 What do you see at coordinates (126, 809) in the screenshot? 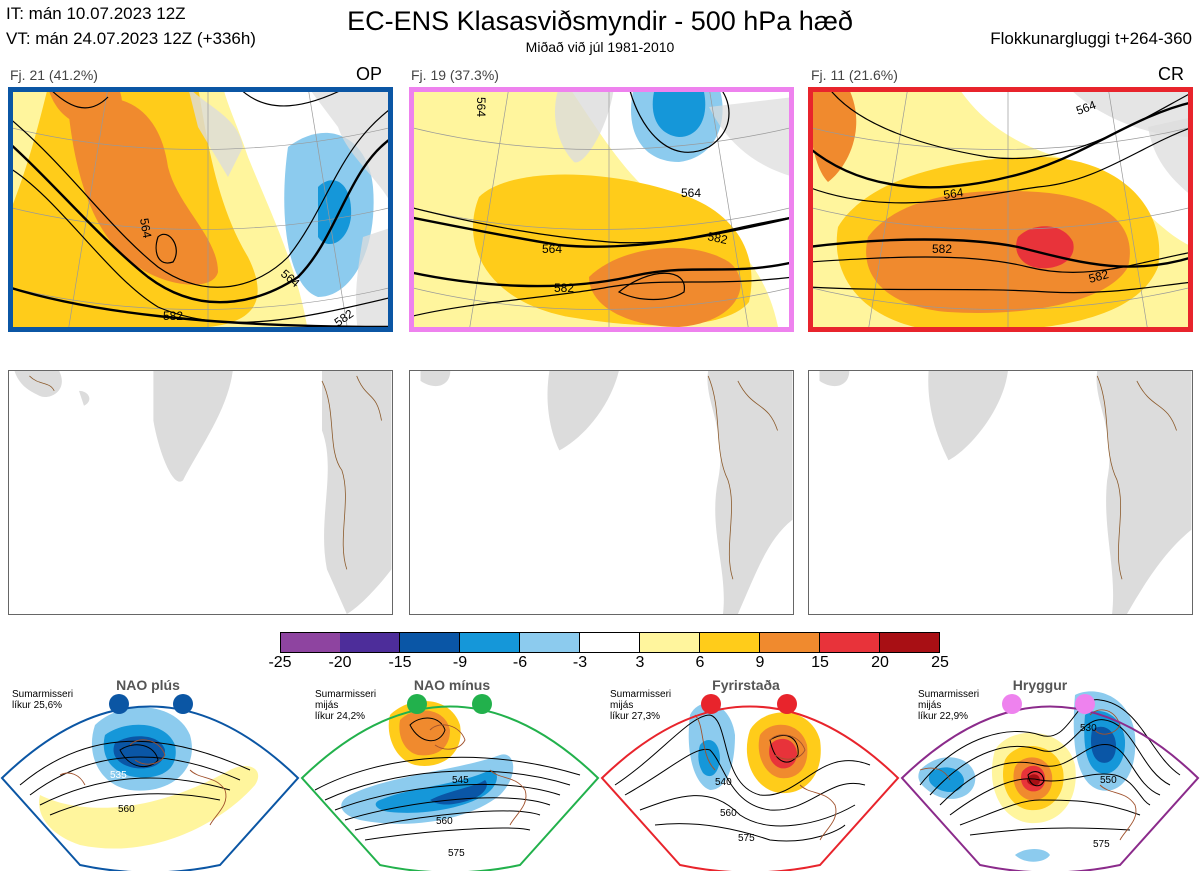
I see `regime-1-contour-label: 560` at bounding box center [126, 809].